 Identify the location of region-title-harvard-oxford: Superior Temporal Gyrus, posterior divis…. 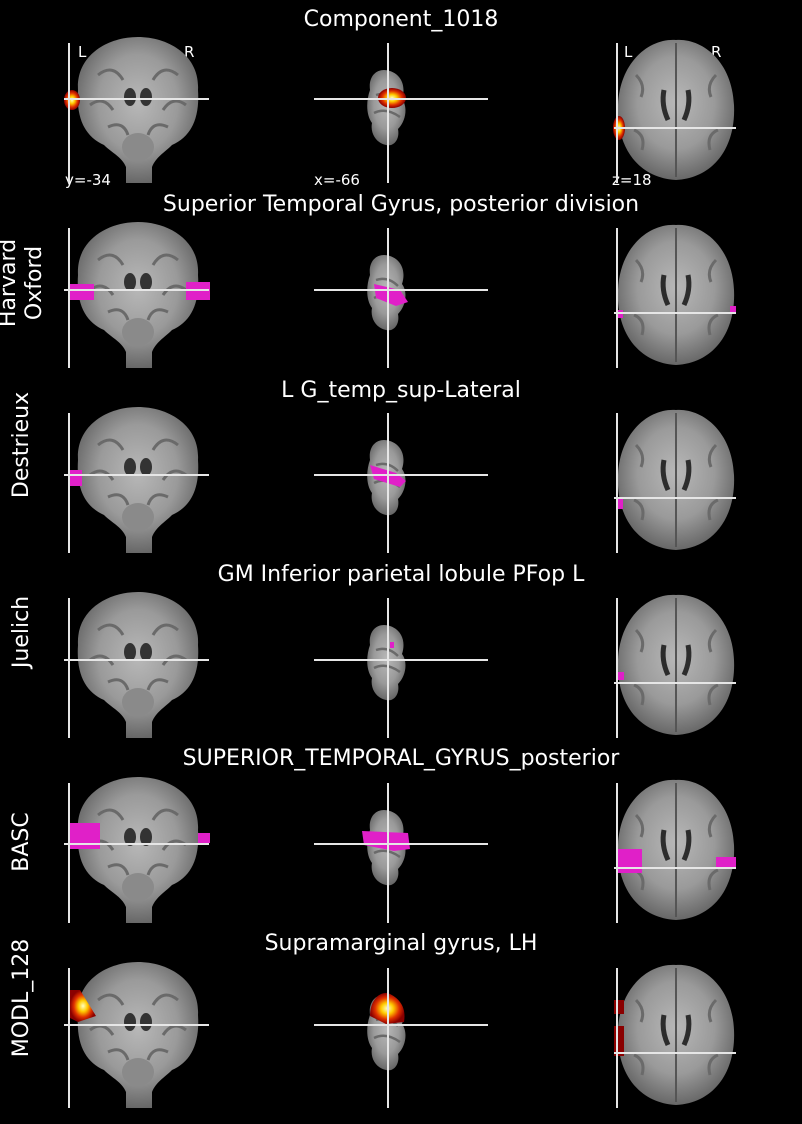
(401, 204).